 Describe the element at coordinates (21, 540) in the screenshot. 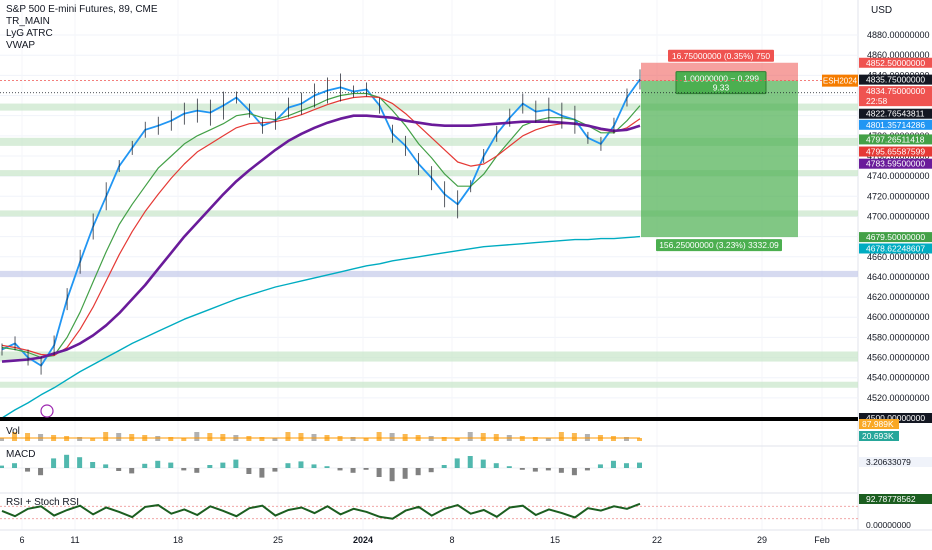

I see `x-tick-label: 6` at that location.